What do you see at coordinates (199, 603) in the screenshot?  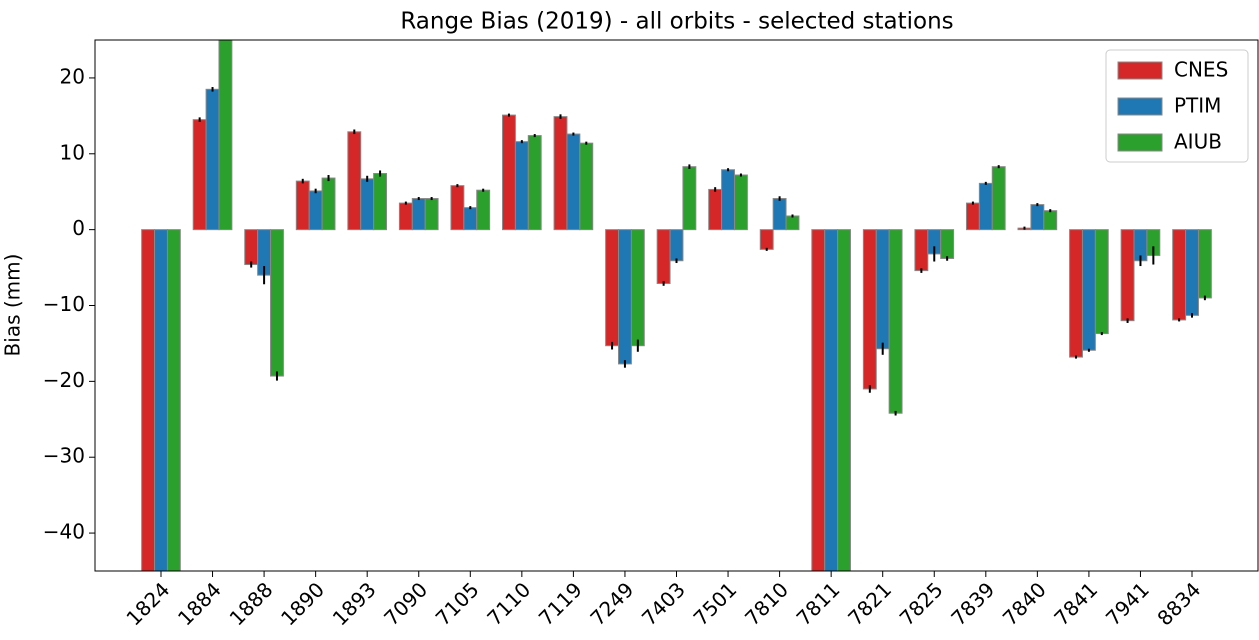 I see `x-tick-label: 1884` at bounding box center [199, 603].